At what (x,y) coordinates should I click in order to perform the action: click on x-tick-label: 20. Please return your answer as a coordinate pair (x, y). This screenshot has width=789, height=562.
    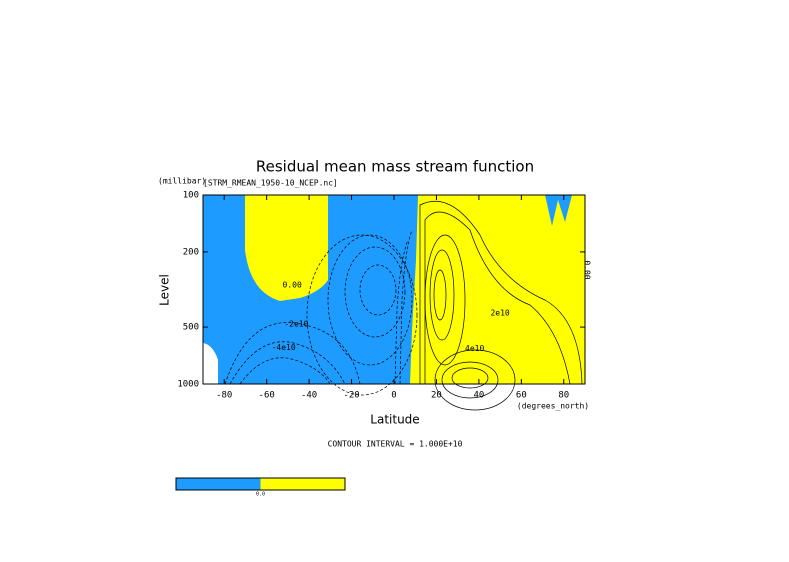
    Looking at the image, I should click on (436, 396).